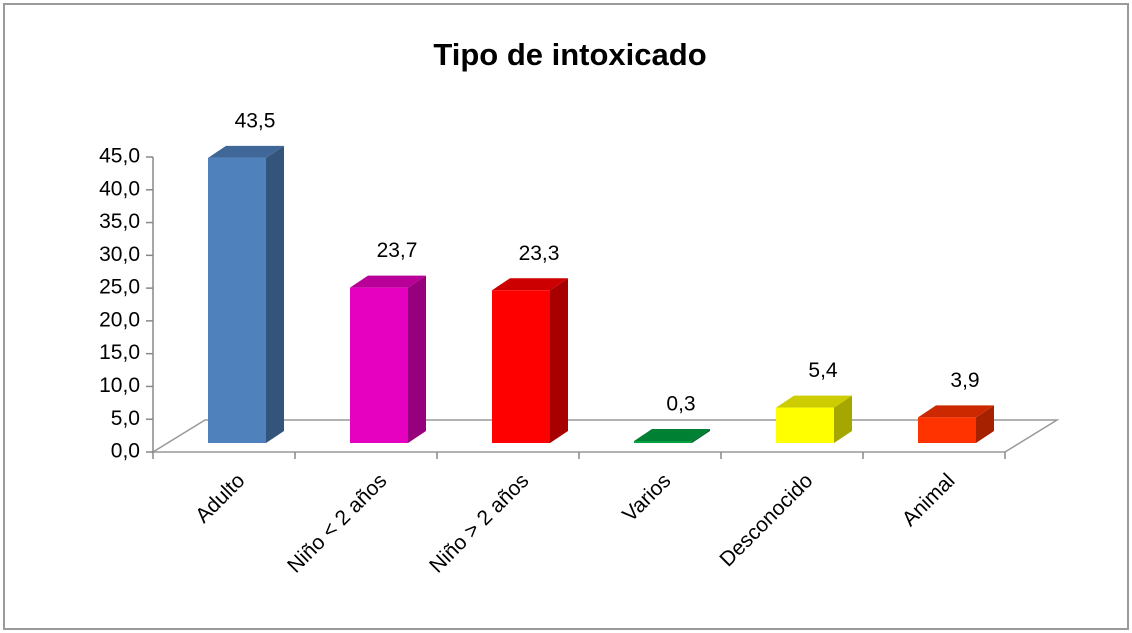 Image resolution: width=1132 pixels, height=633 pixels. Describe the element at coordinates (569, 54) in the screenshot. I see `chart-title: Tipo de intoxicado` at that location.